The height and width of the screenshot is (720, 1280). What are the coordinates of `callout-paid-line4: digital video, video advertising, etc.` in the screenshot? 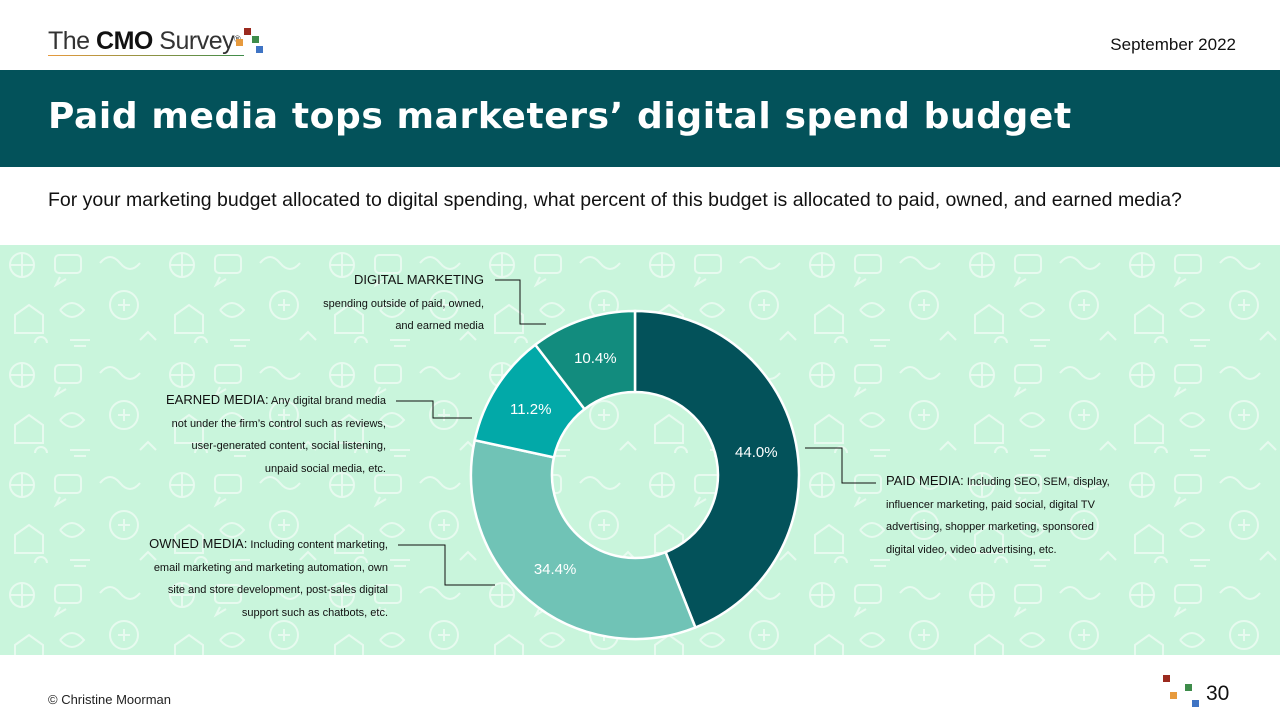 It's located at (971, 549).